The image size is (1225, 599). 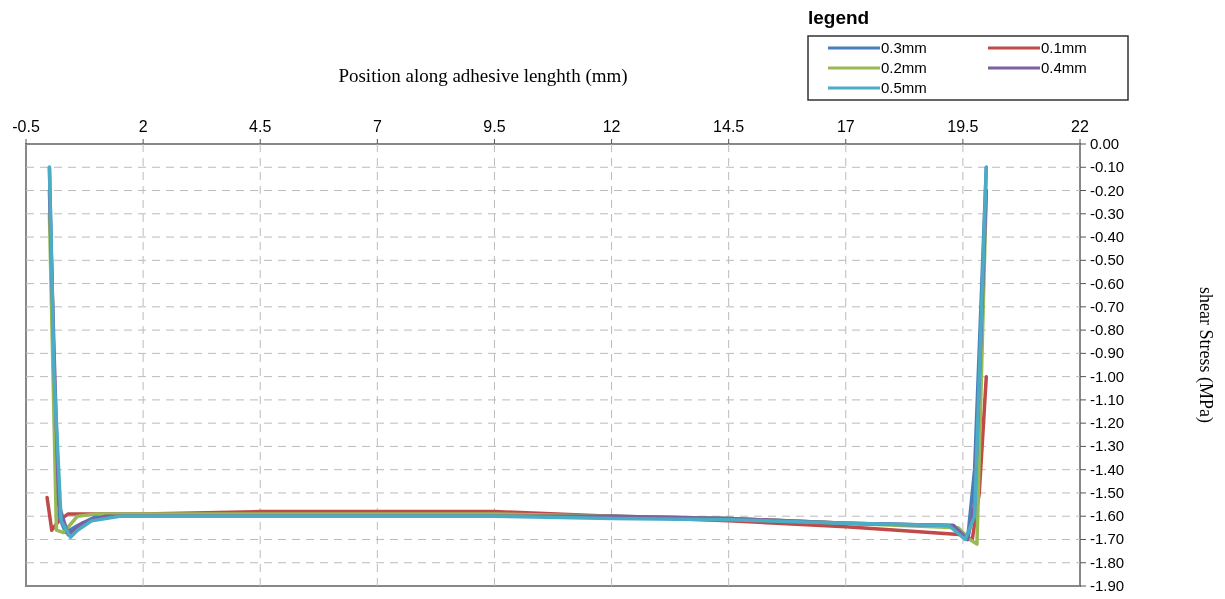 What do you see at coordinates (1107, 585) in the screenshot?
I see `y-tick-label: -1.90` at bounding box center [1107, 585].